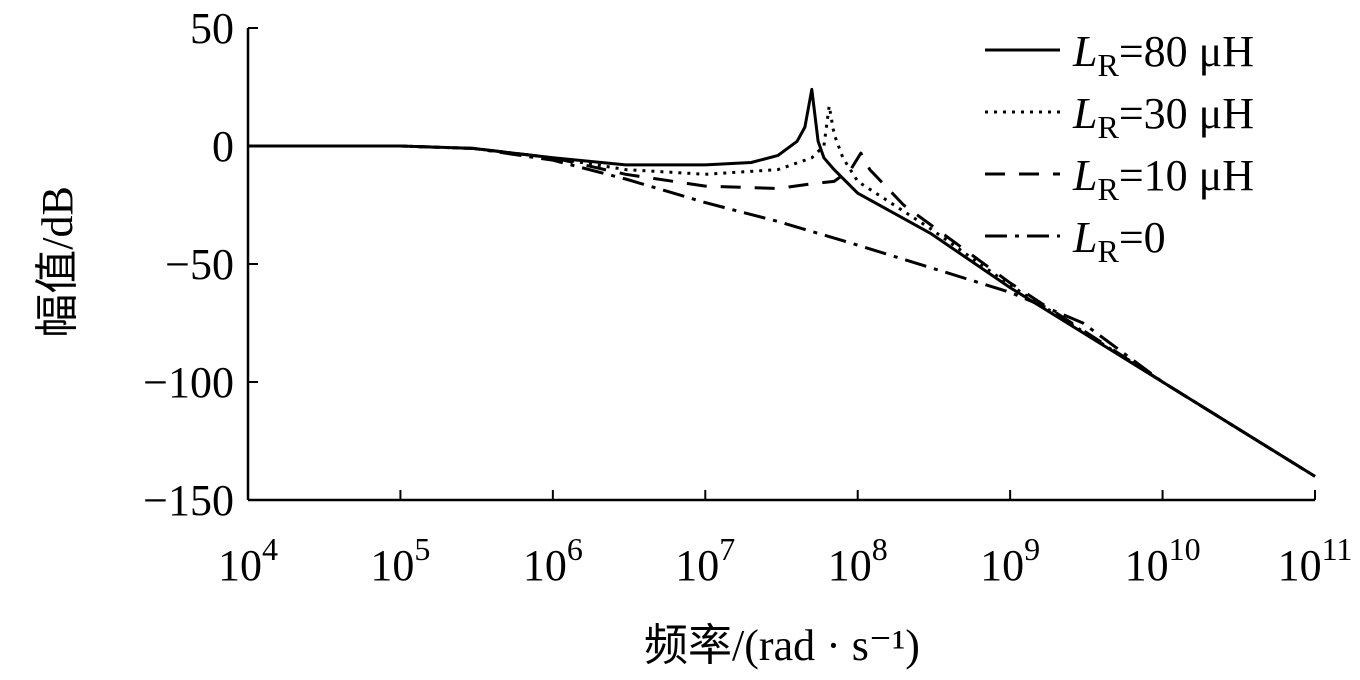  Describe the element at coordinates (1186, 113) in the screenshot. I see `legend-label-value: =30 μH` at that location.